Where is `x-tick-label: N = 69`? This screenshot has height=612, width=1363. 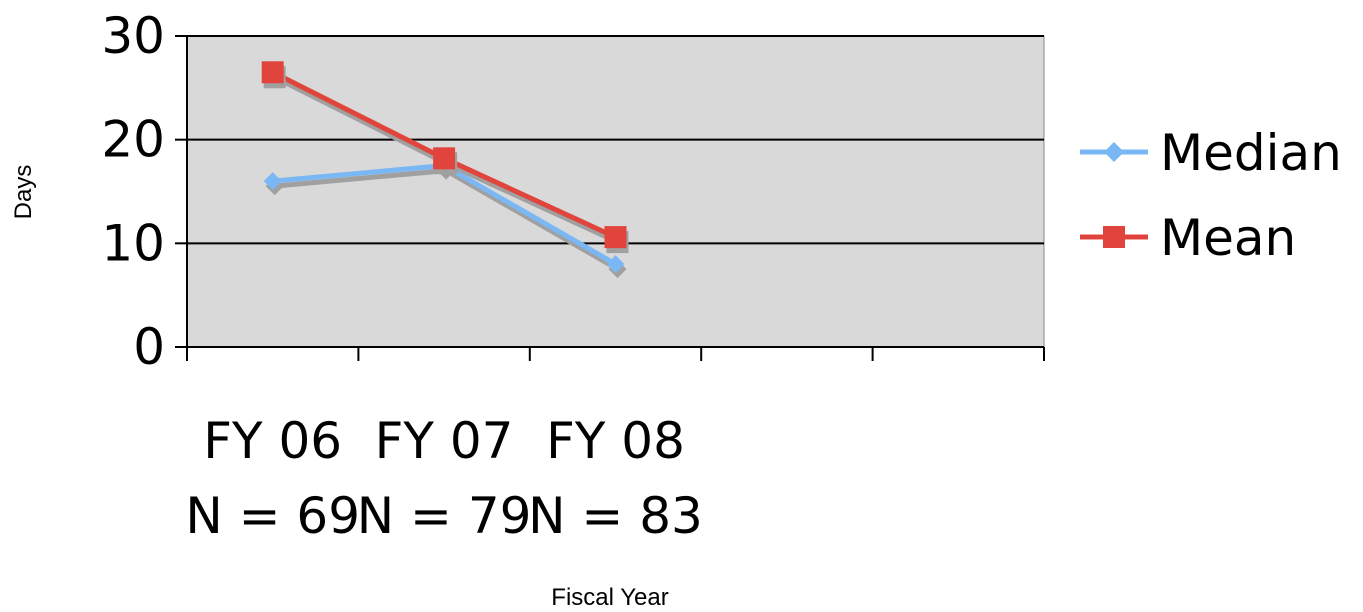 x-tick-label: N = 69 is located at coordinates (272, 516).